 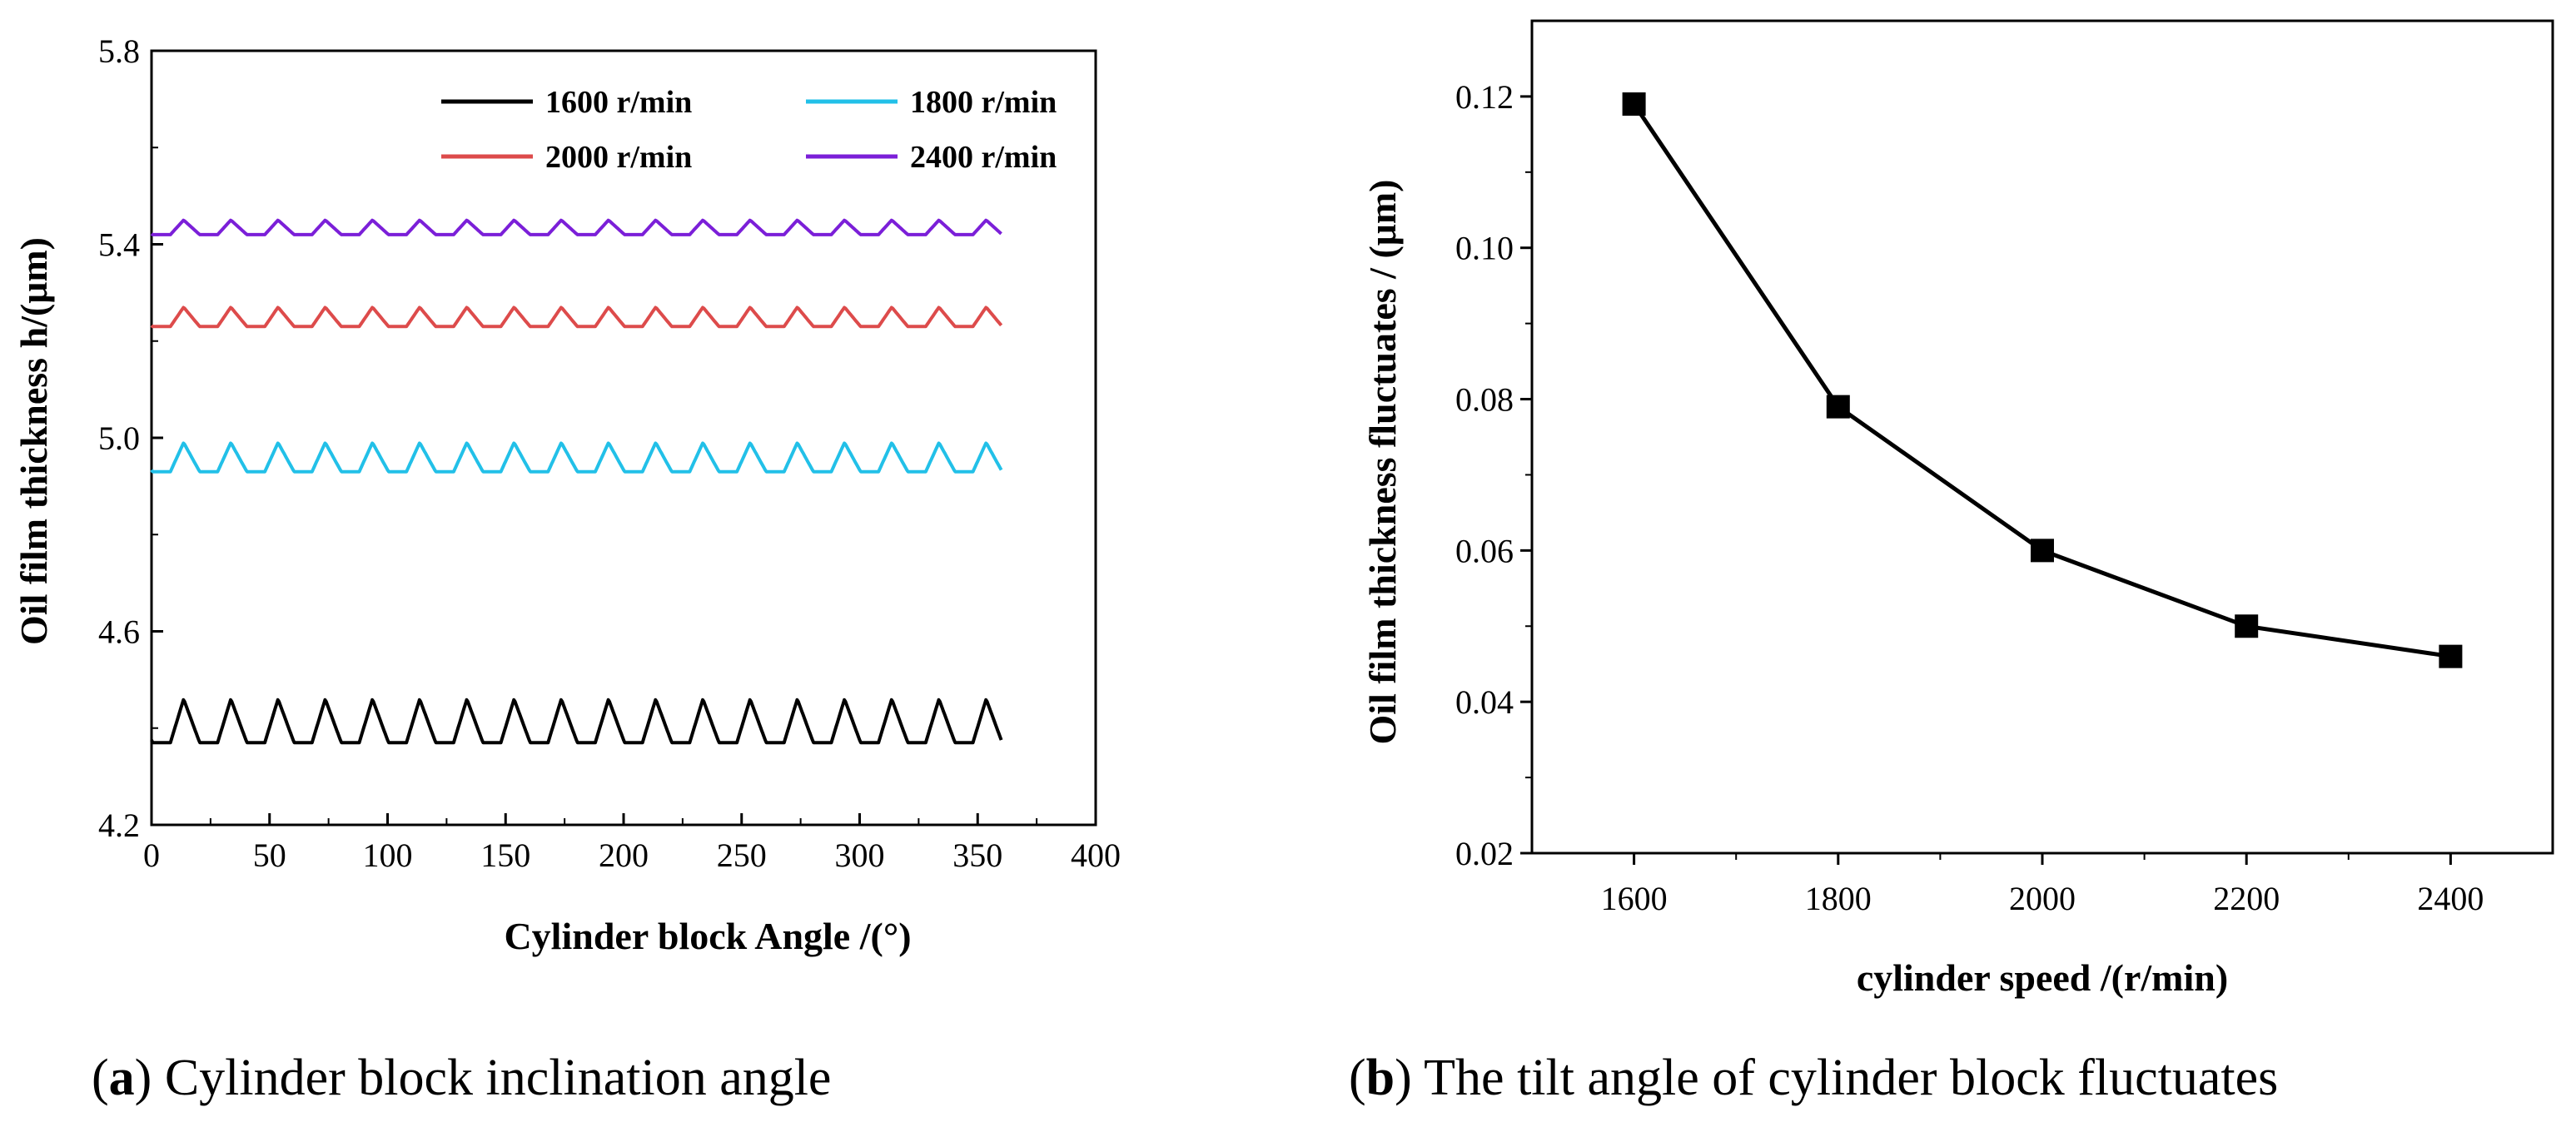 I want to click on panel-b-caption-letter: b, so click(x=1380, y=1078).